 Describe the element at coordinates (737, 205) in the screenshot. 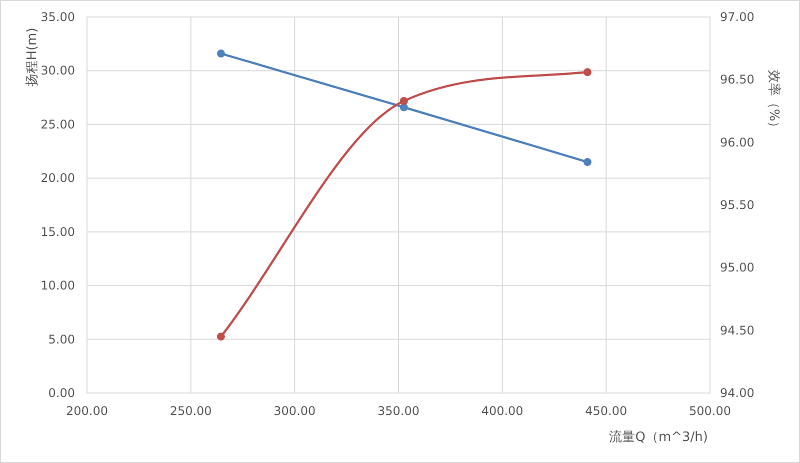

I see `y2-tick-label: 95.50` at that location.